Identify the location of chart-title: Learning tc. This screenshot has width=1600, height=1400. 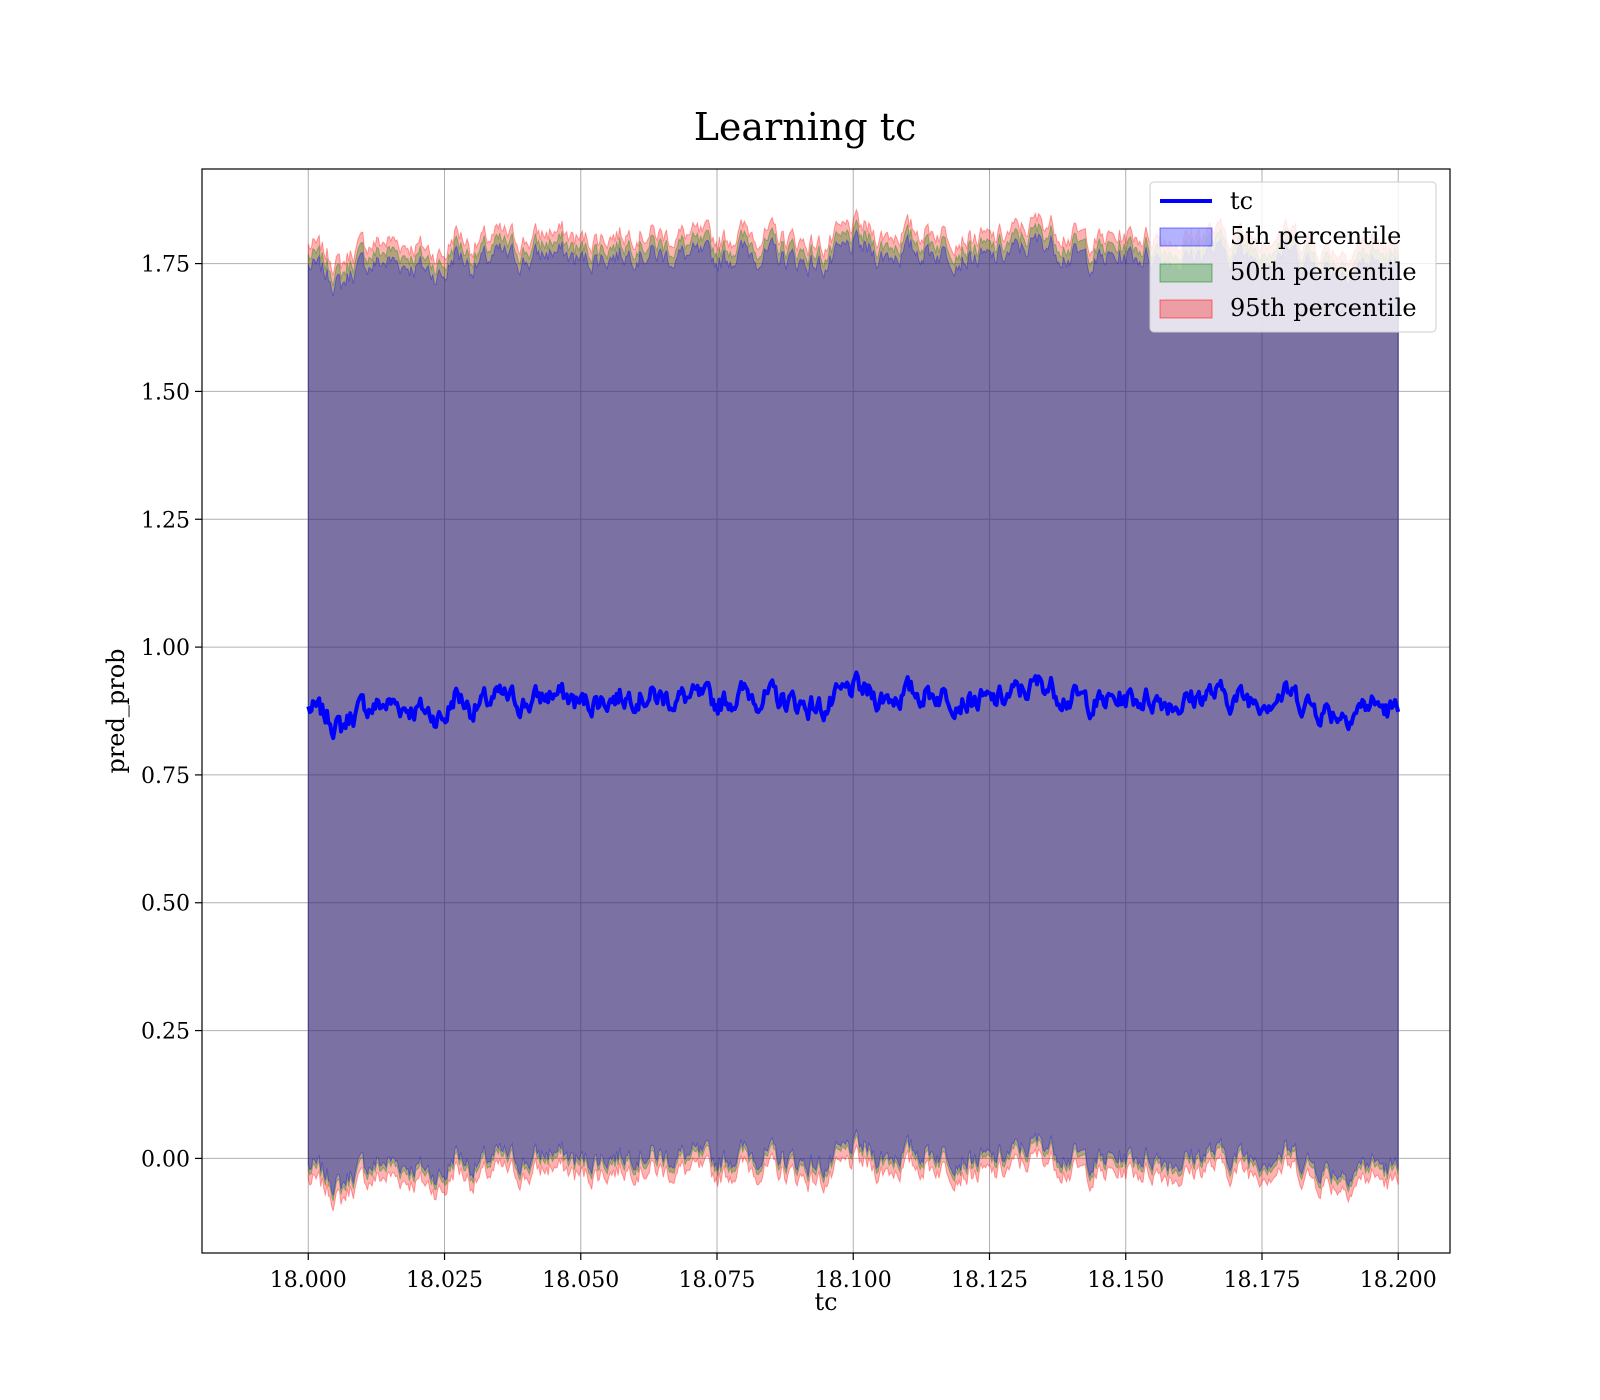
(805, 127).